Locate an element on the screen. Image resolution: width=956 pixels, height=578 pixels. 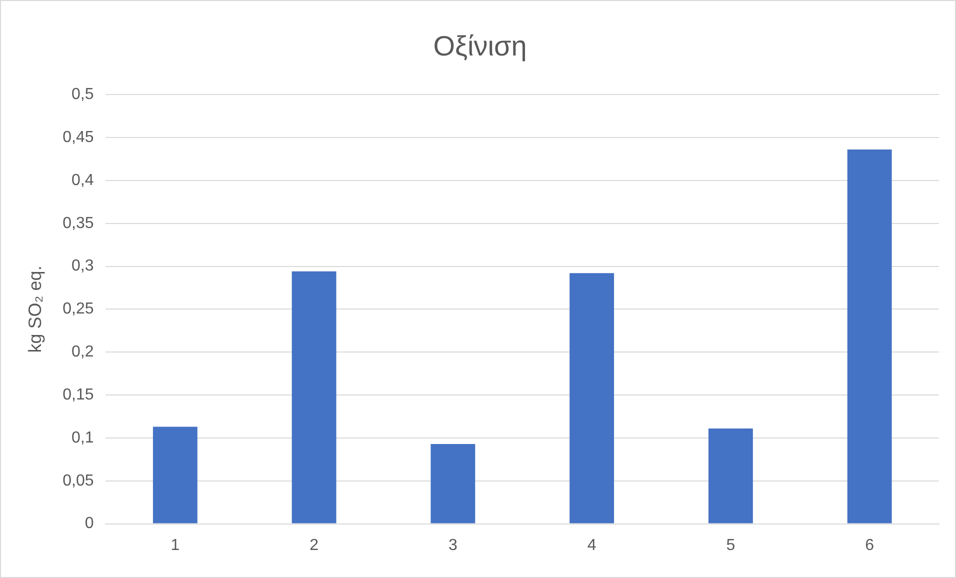
y-tick-label: 0,3 is located at coordinates (82, 266).